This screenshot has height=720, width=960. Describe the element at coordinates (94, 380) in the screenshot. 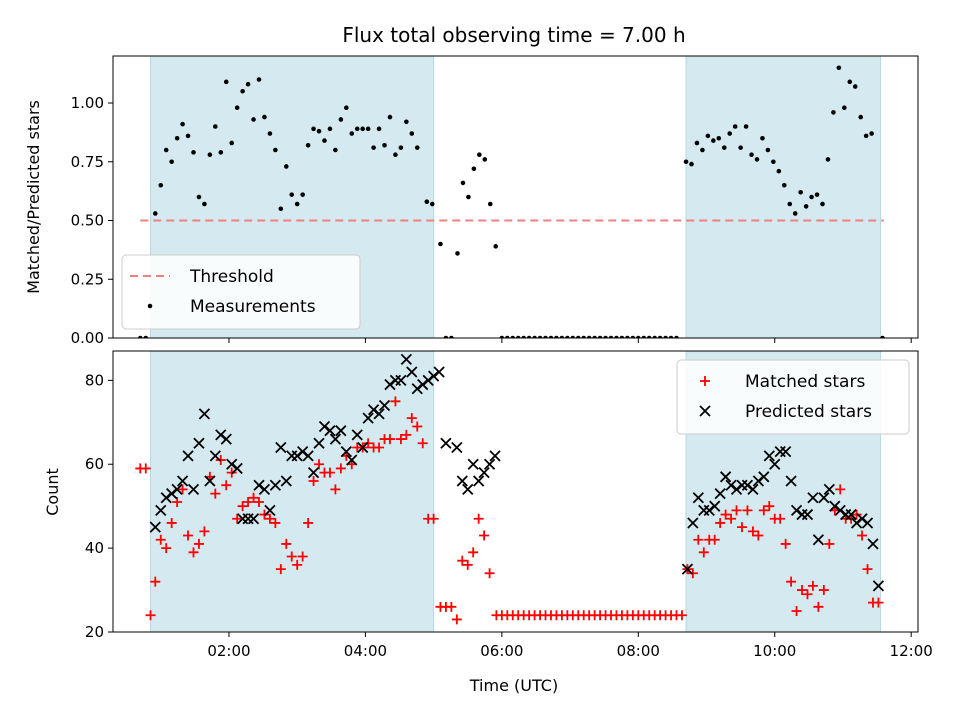

I see `y-tick-label: 80` at that location.